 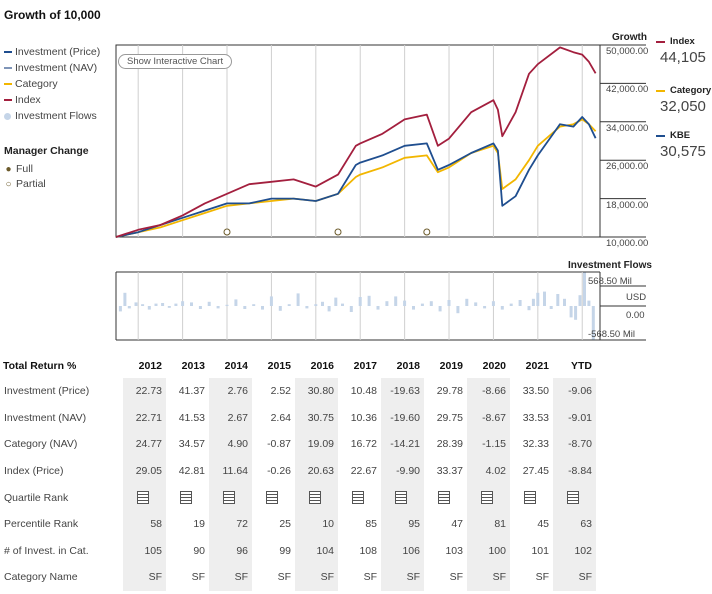 I want to click on chart-title: Growth of 10,000, so click(x=52, y=15).